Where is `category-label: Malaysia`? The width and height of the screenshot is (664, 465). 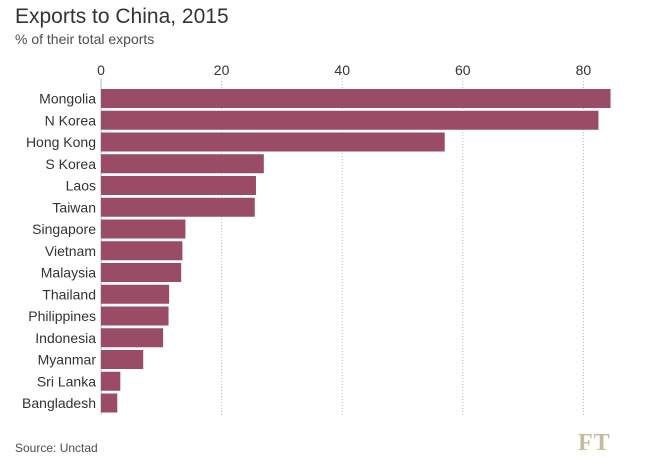
category-label: Malaysia is located at coordinates (68, 273).